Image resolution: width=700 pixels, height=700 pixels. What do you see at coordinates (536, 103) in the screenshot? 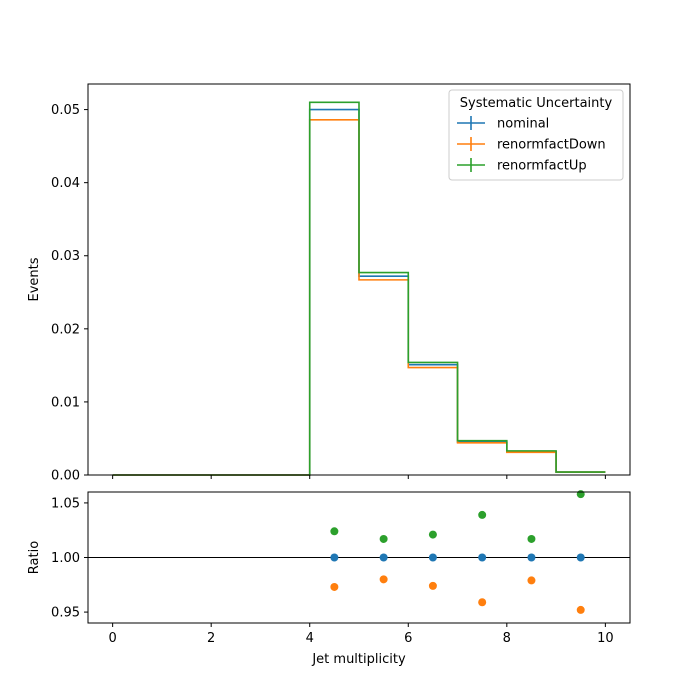
I see `legend-title: Systematic Uncertainty` at bounding box center [536, 103].